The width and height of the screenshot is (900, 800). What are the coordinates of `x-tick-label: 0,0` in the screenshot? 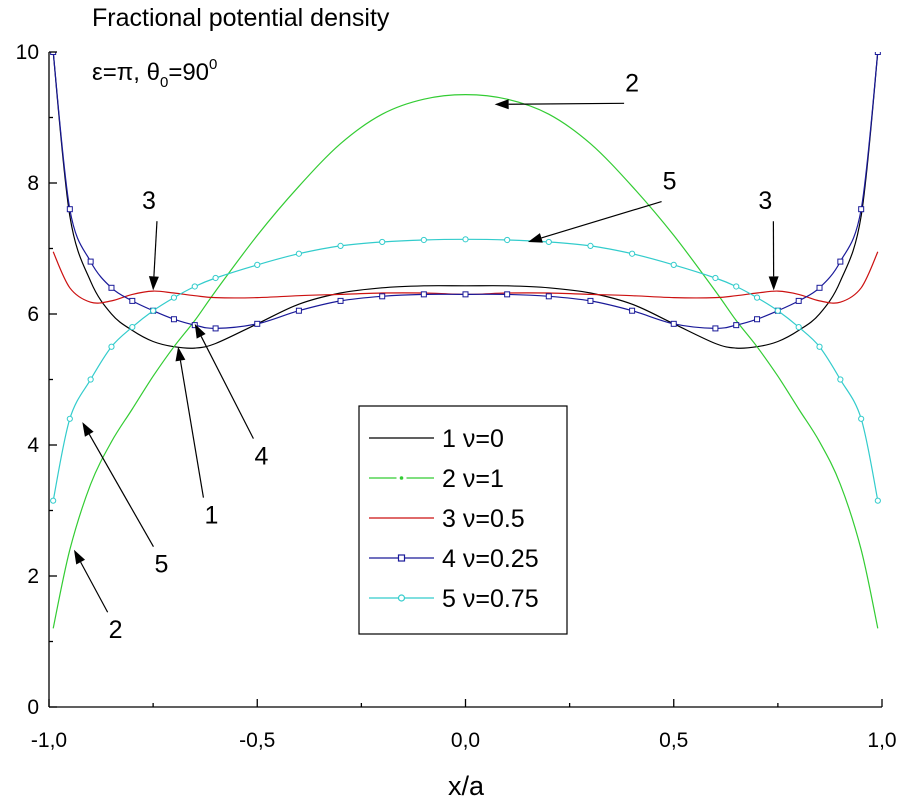 It's located at (465, 740).